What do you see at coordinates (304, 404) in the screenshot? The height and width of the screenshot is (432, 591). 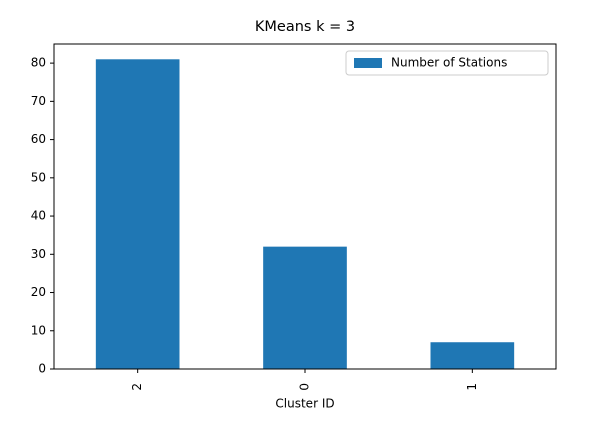 I see `x-axis-label: Cluster ID` at bounding box center [304, 404].